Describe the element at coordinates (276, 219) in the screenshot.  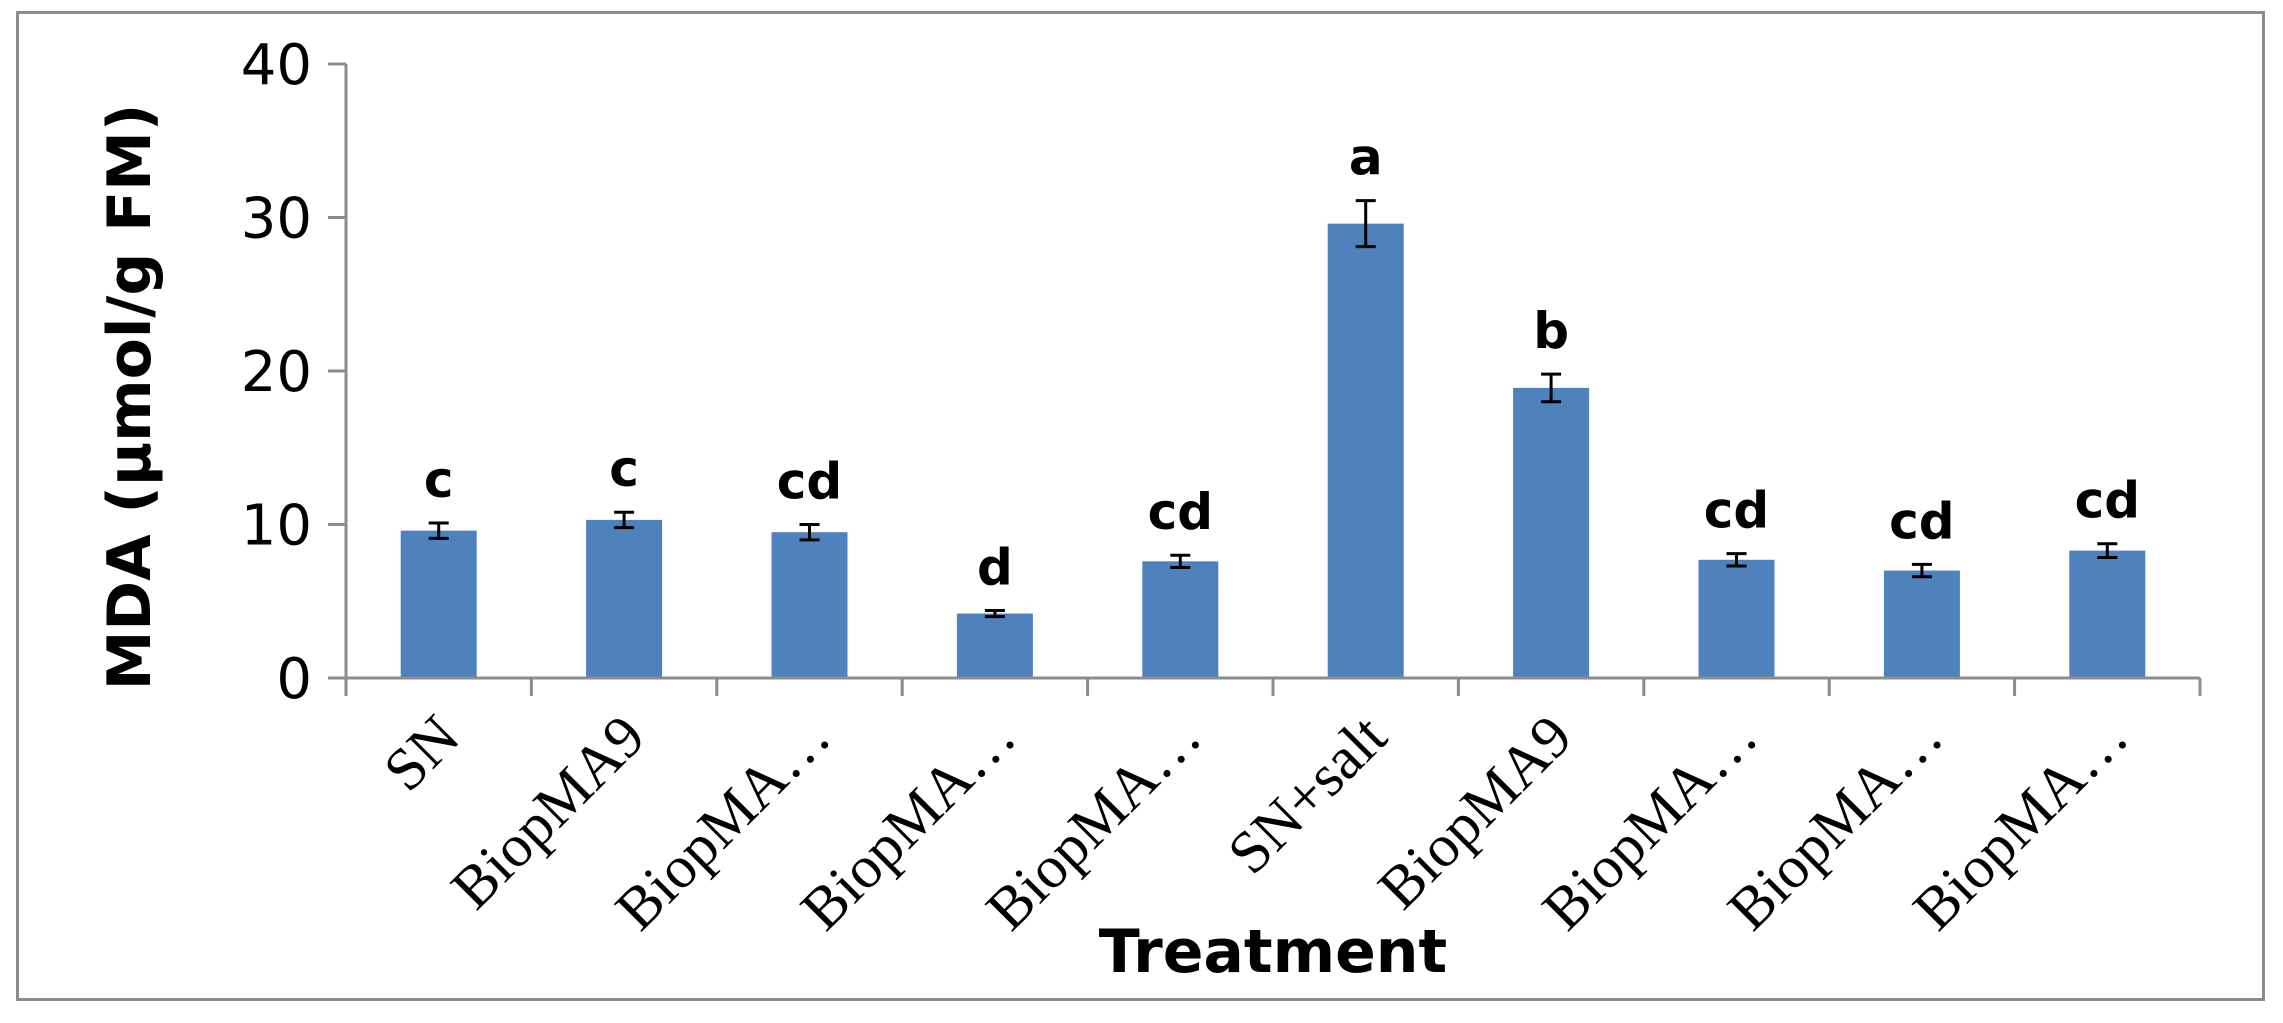
I see `y-tick-label: 30` at that location.